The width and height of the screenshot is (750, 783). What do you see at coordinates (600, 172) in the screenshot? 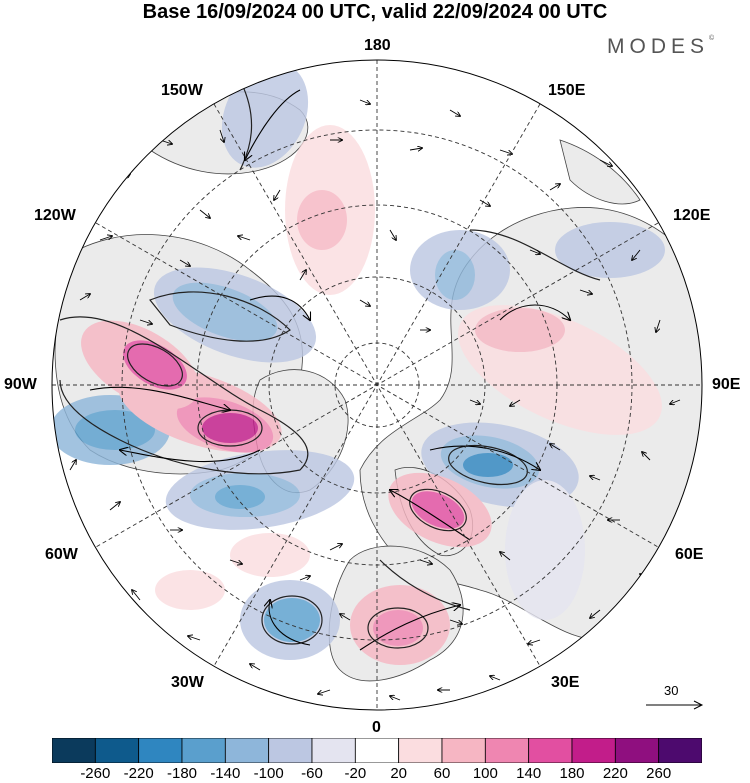
I see `kamchatka-land` at bounding box center [600, 172].